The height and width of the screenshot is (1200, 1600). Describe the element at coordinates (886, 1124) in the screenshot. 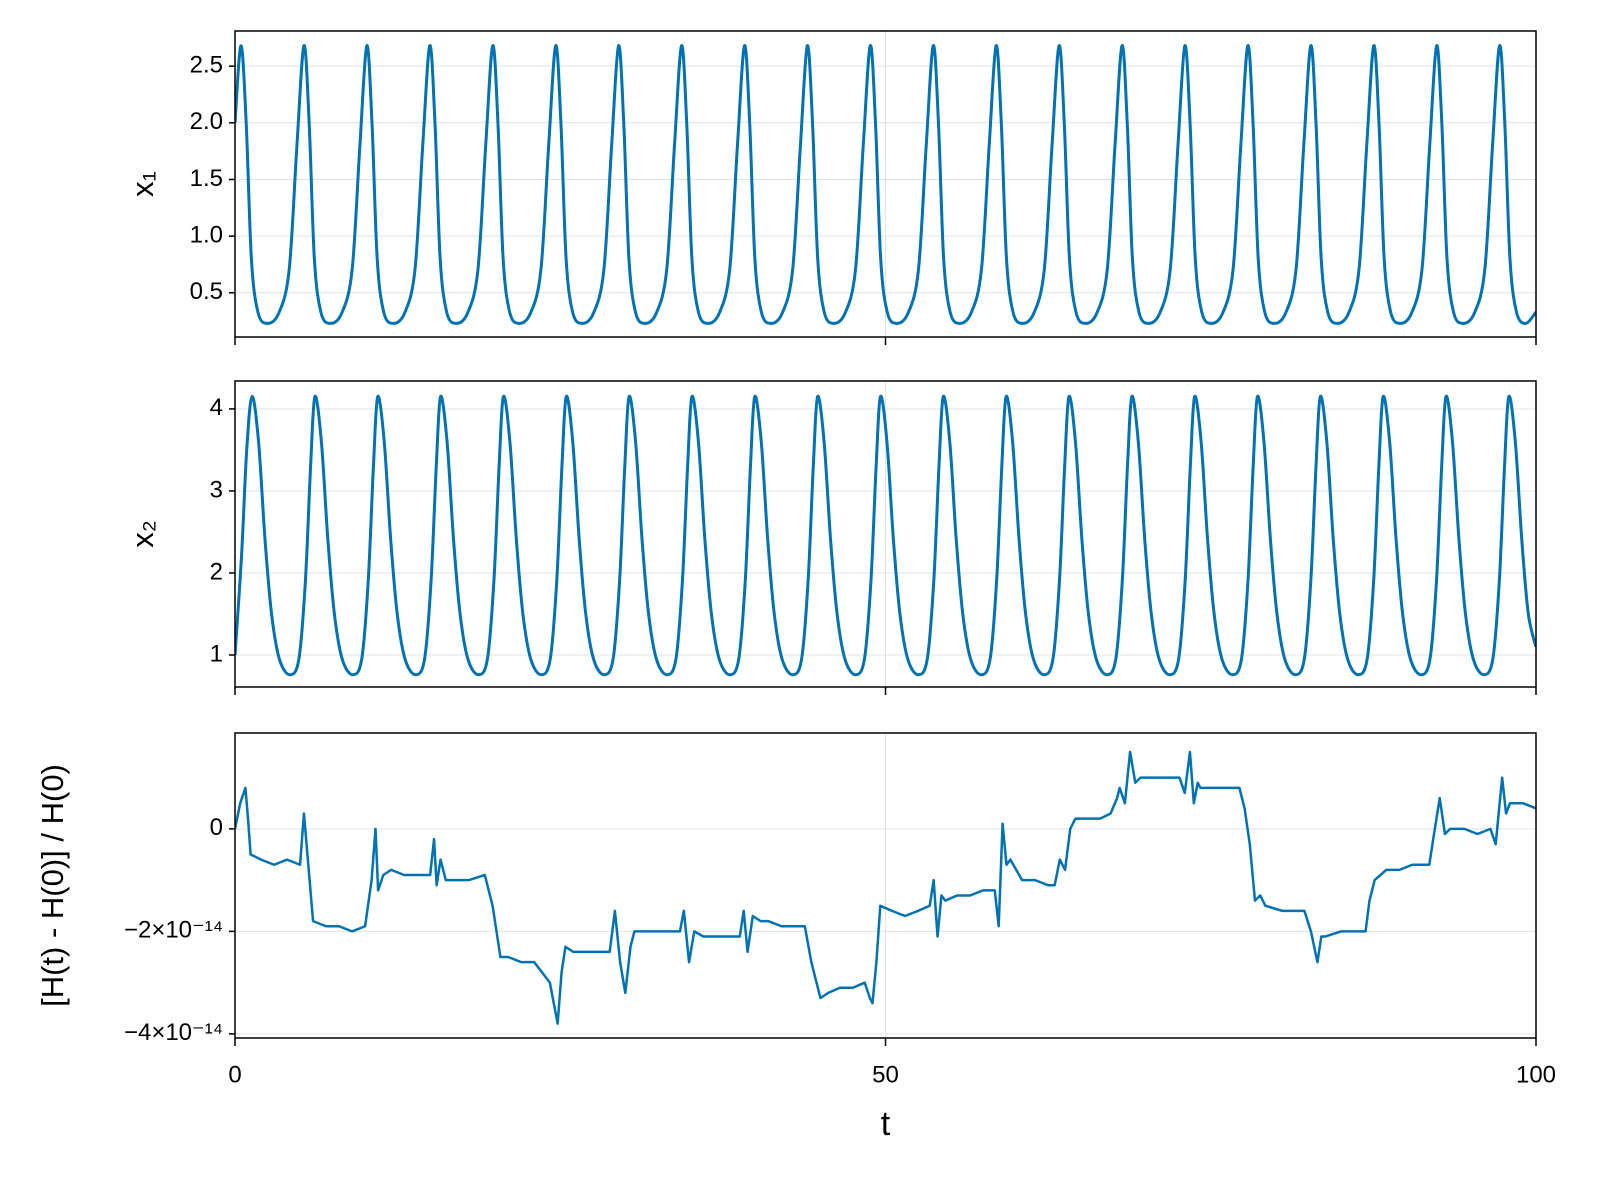

I see `x-axis-label: t` at that location.